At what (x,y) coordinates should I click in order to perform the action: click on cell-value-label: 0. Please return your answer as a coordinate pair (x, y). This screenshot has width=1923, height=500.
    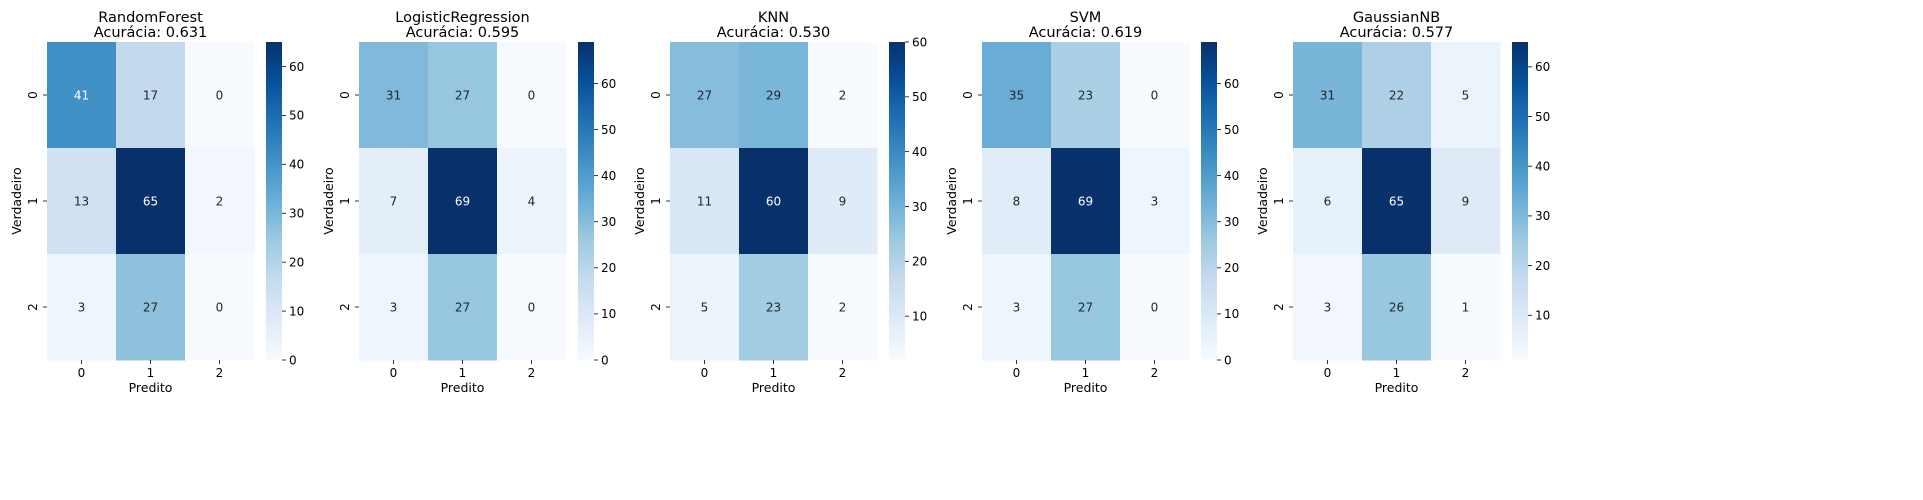
    Looking at the image, I should click on (1155, 96).